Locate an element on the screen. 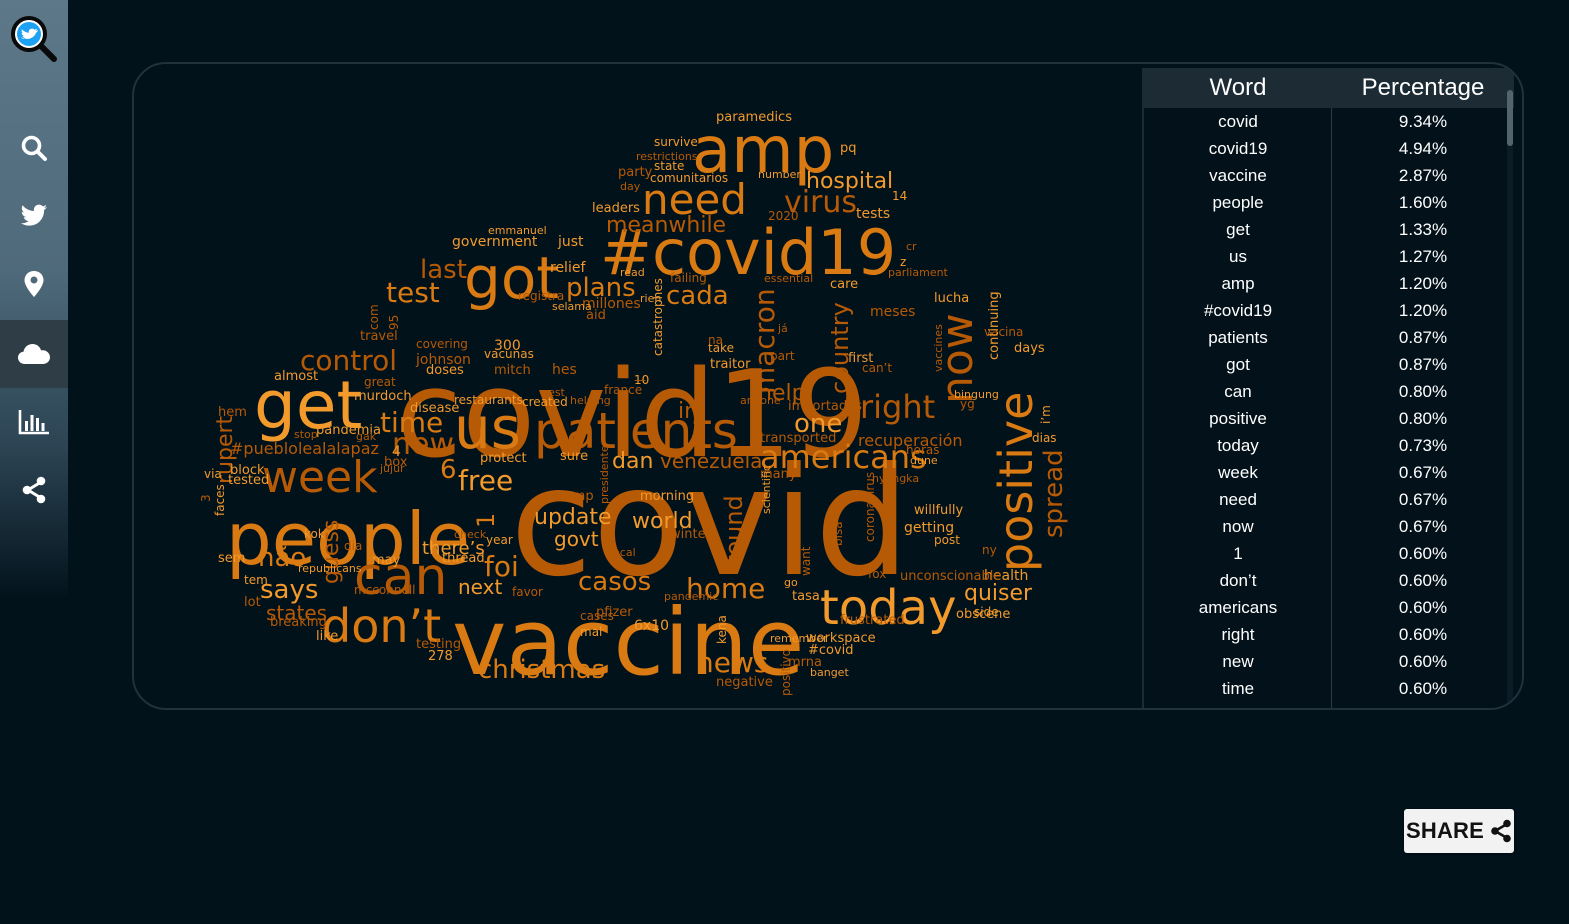  word-cloud-word: getting is located at coordinates (929, 528).